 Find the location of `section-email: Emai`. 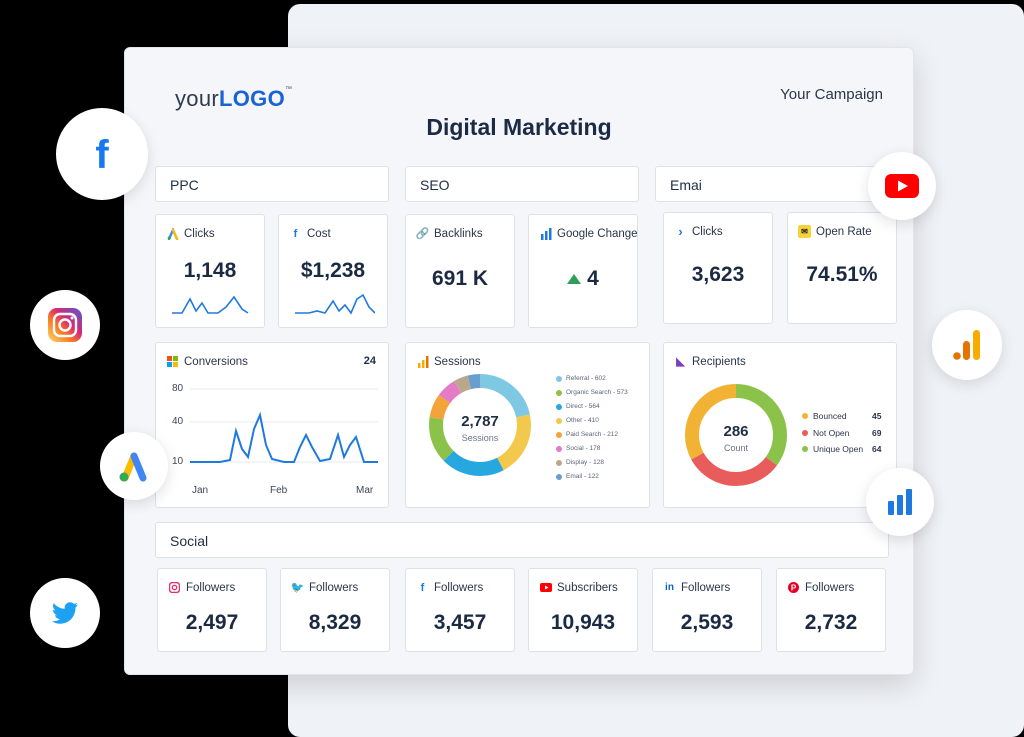

section-email: Emai is located at coordinates (772, 184).